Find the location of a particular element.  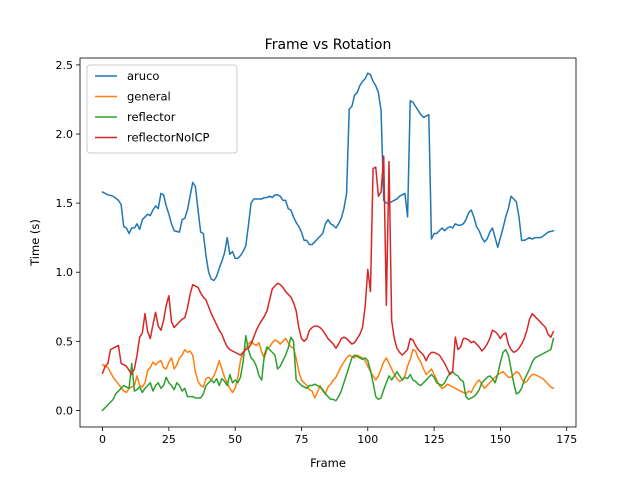

legend-label-reflector: reflector is located at coordinates (151, 117).